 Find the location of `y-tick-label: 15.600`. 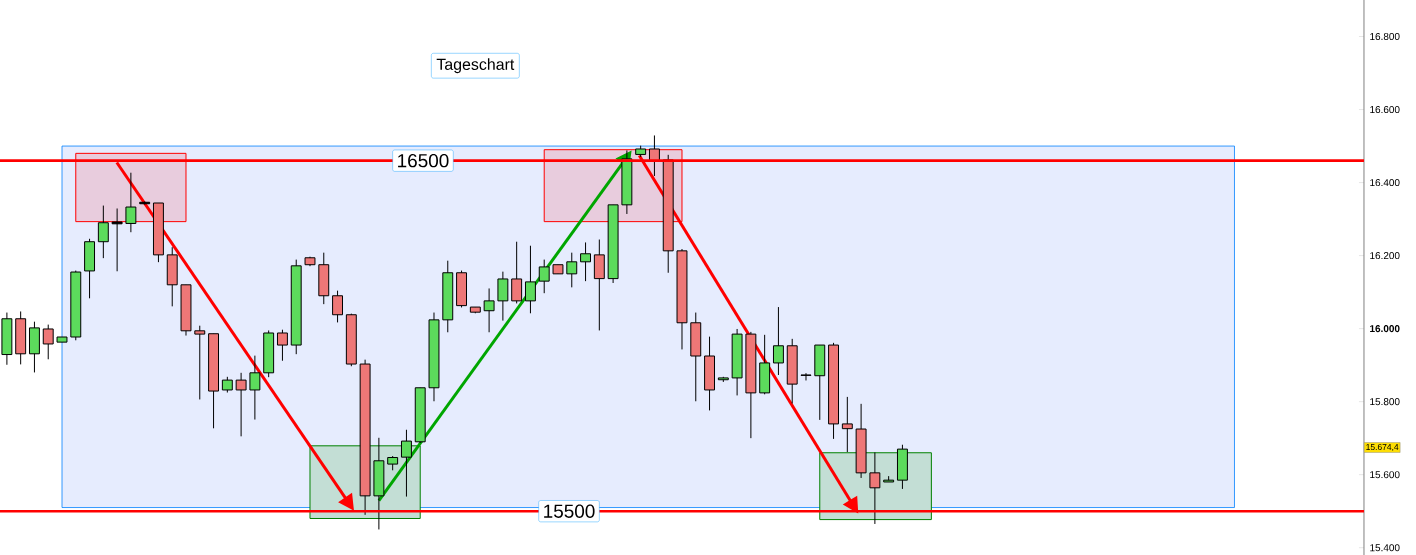

y-tick-label: 15.600 is located at coordinates (1385, 475).